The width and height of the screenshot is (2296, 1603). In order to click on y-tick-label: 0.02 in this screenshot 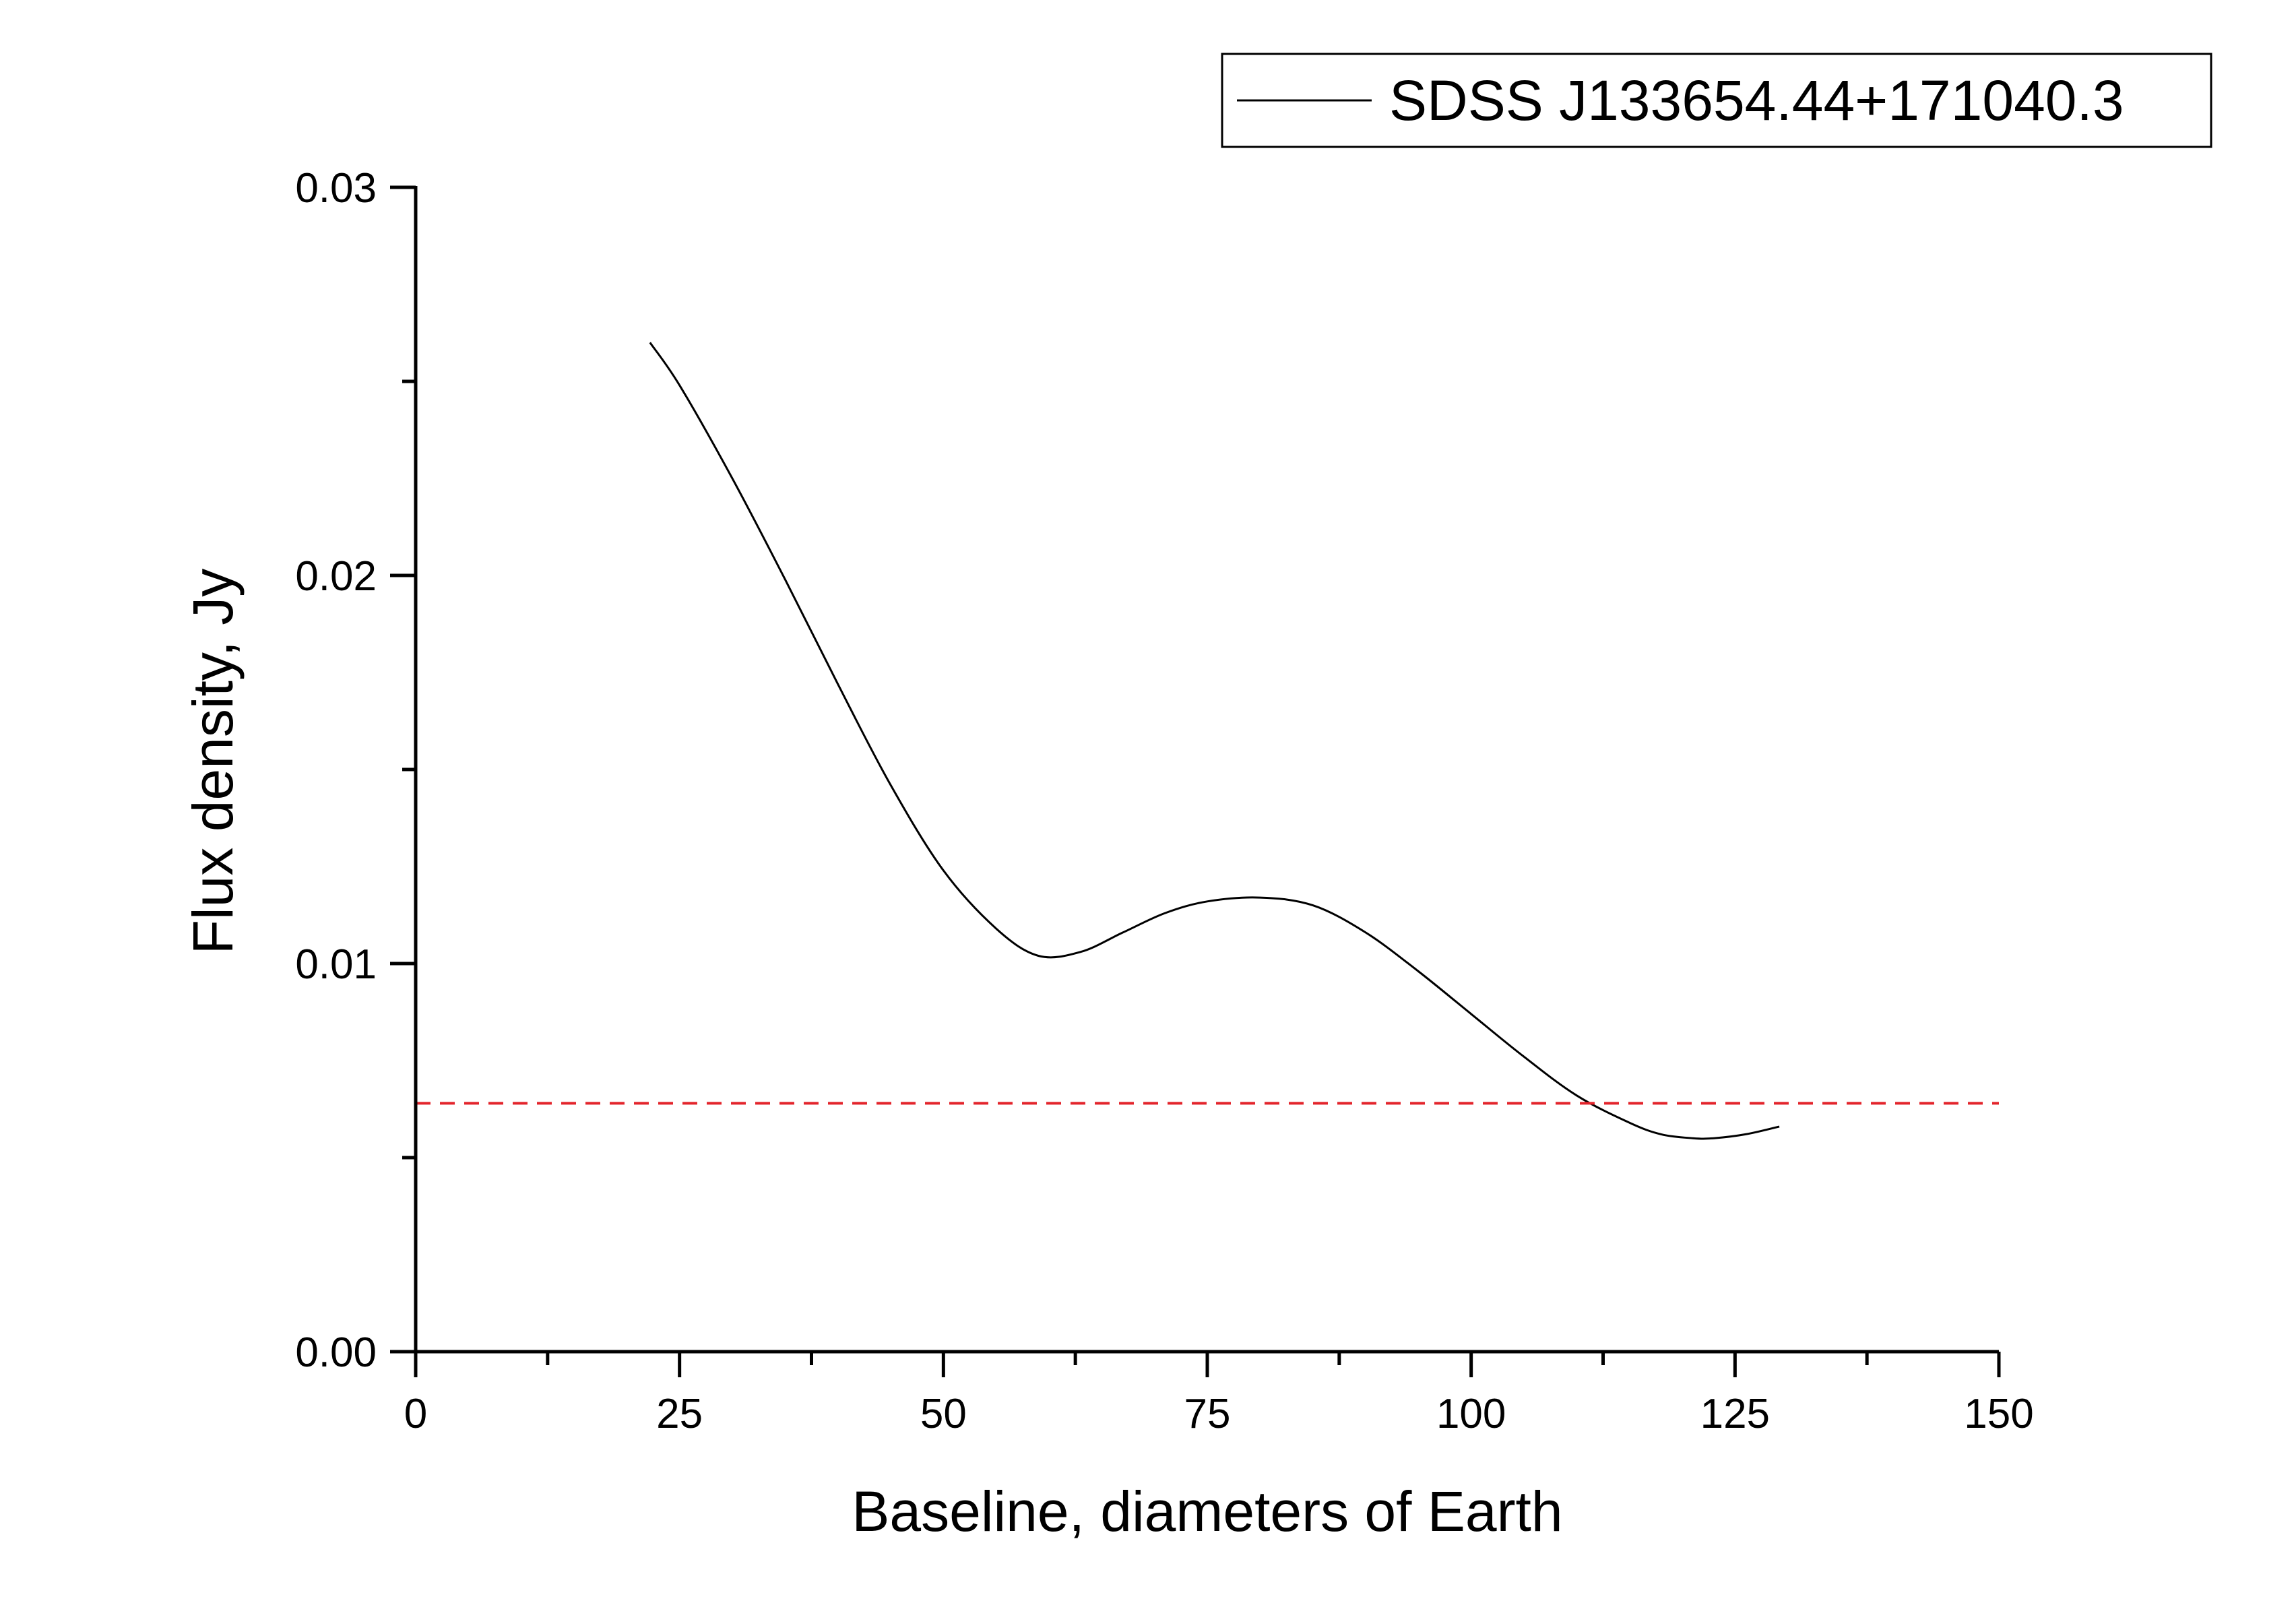, I will do `click(336, 576)`.